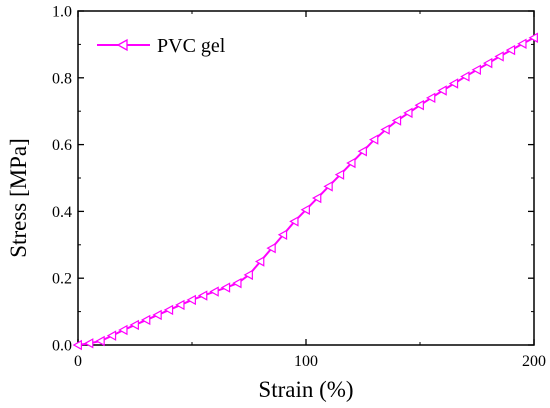  Describe the element at coordinates (62, 145) in the screenshot. I see `y-tick-label: 0.6` at that location.